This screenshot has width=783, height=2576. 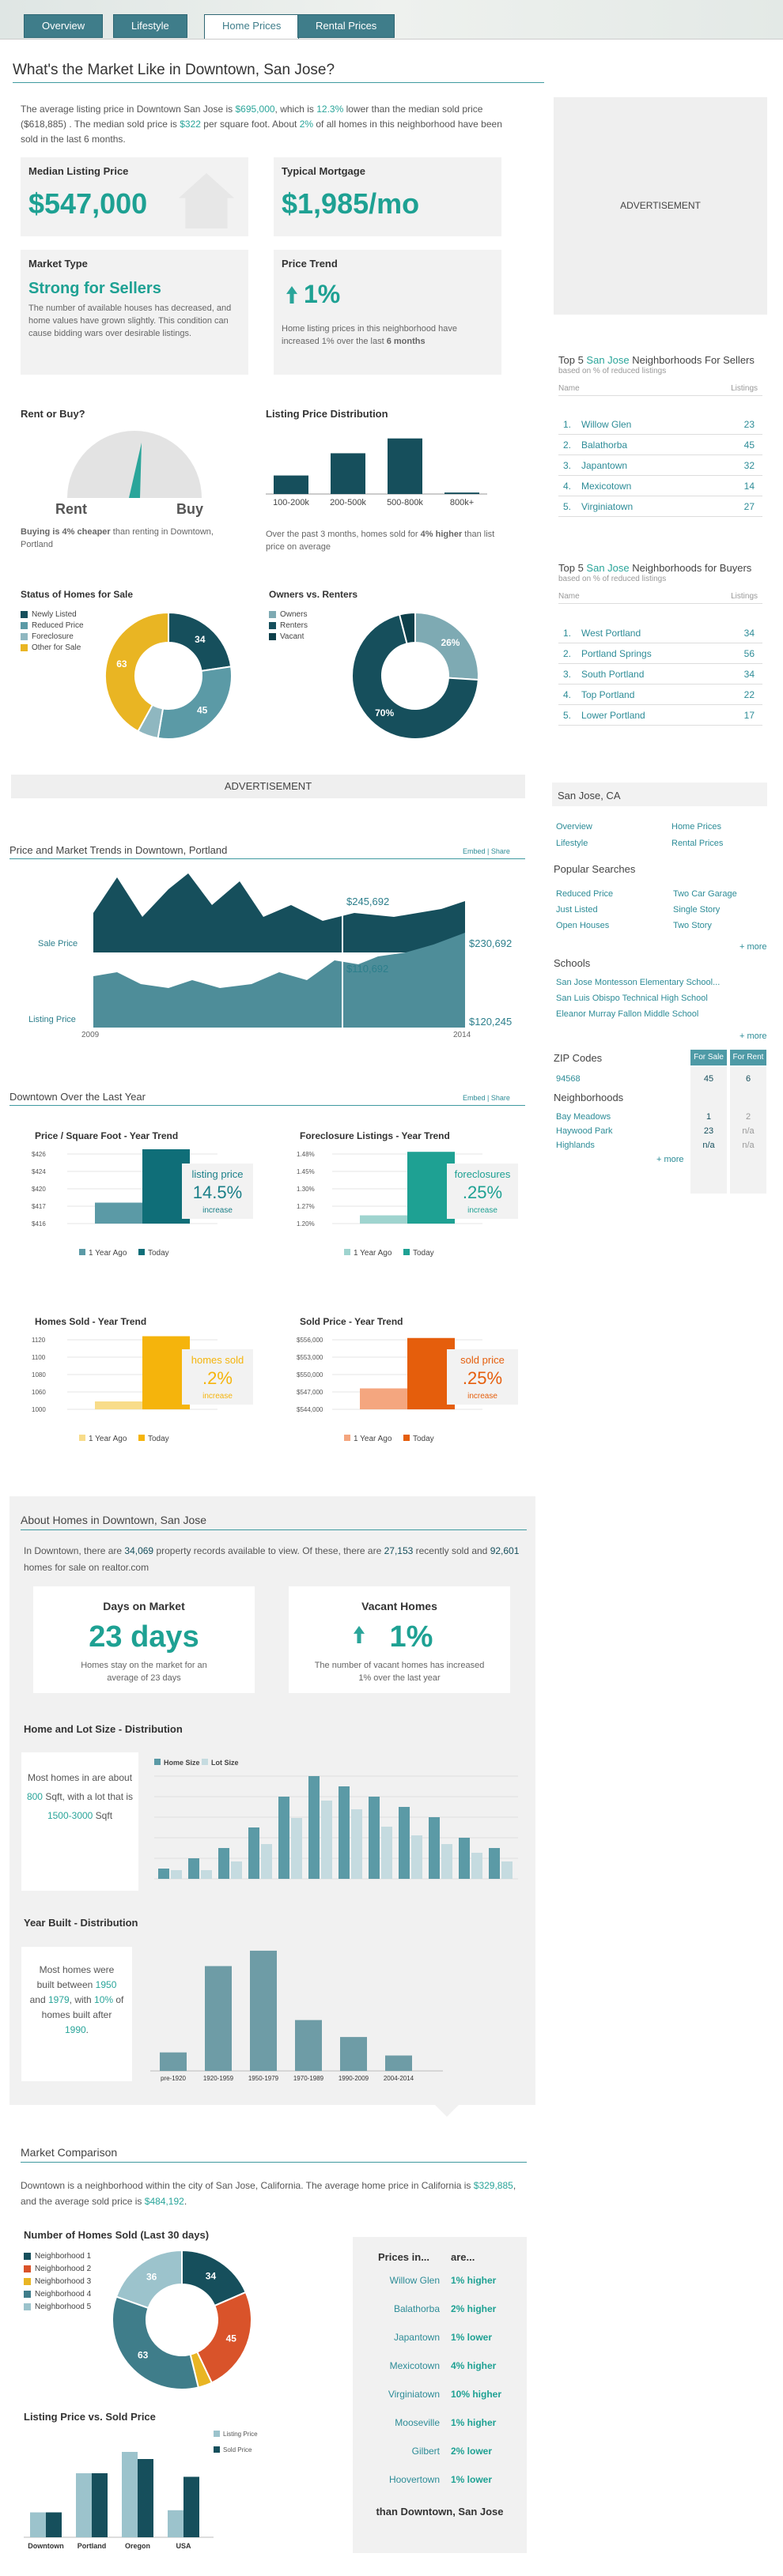 I want to click on tab-rental-prices: Rental Prices, so click(x=346, y=26).